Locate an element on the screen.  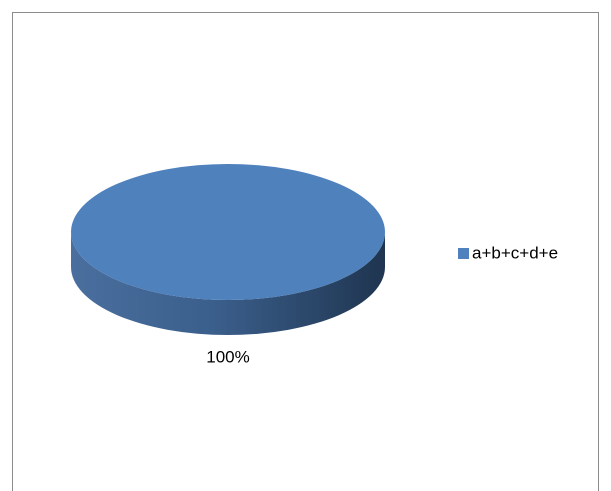
legend-label: a+b+c+d+e is located at coordinates (515, 252).